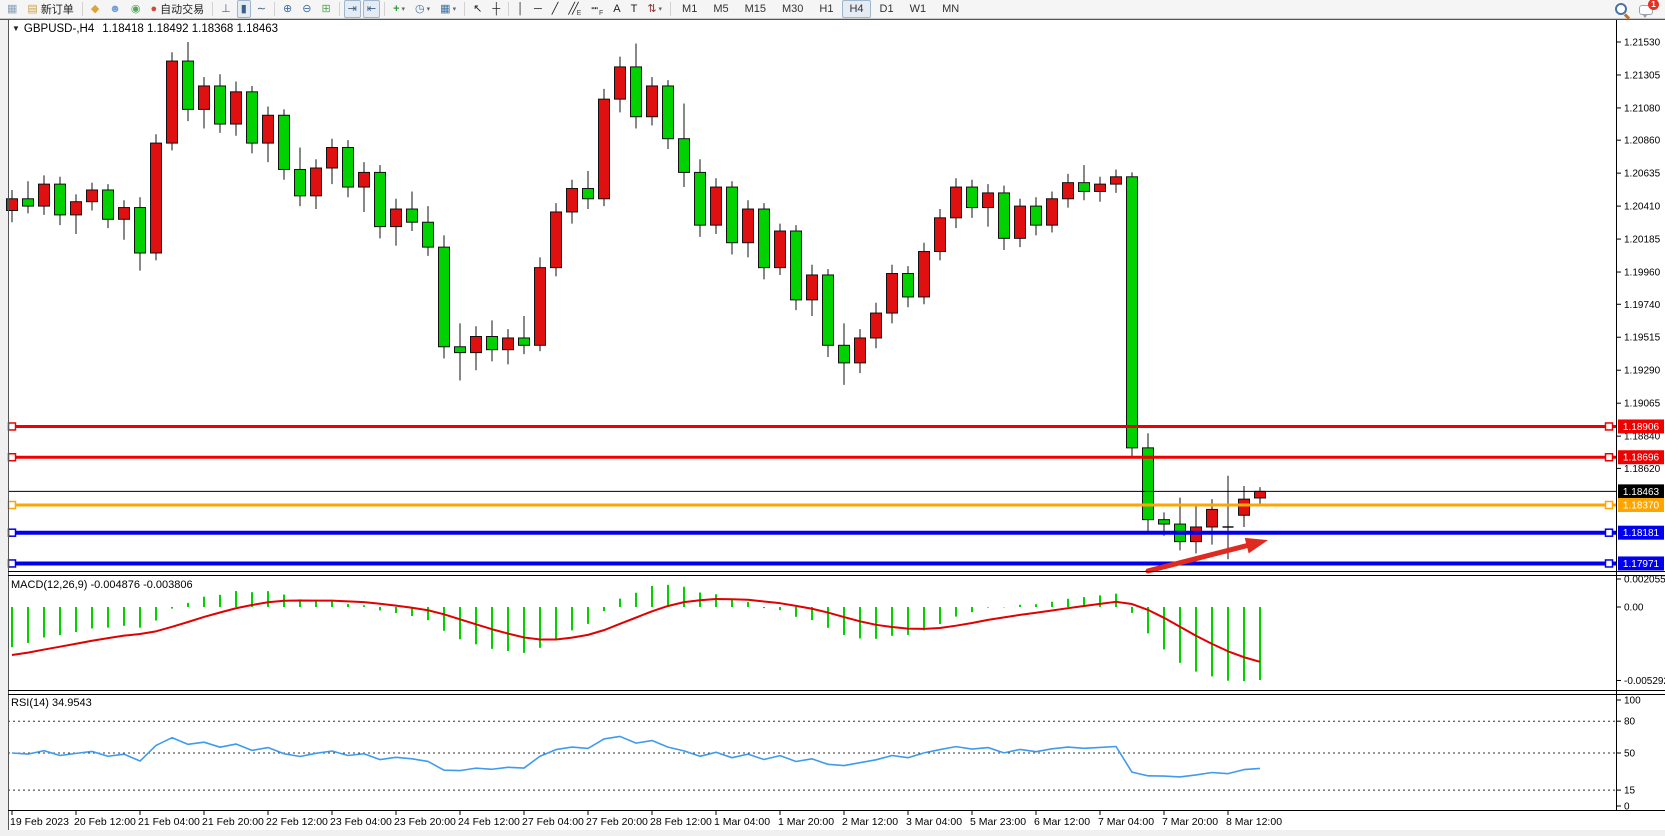 This screenshot has height=836, width=1665. I want to click on zoom-in-icon: ⊕, so click(288, 9).